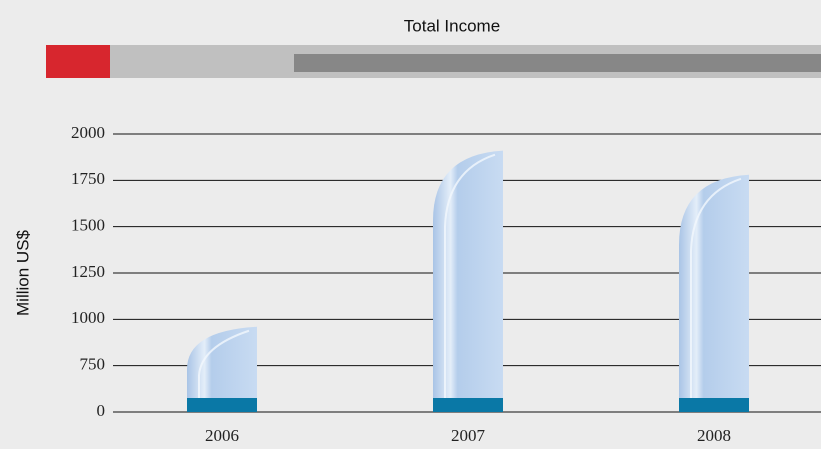 The width and height of the screenshot is (821, 449). What do you see at coordinates (468, 435) in the screenshot?
I see `x-tick-label: 2007` at bounding box center [468, 435].